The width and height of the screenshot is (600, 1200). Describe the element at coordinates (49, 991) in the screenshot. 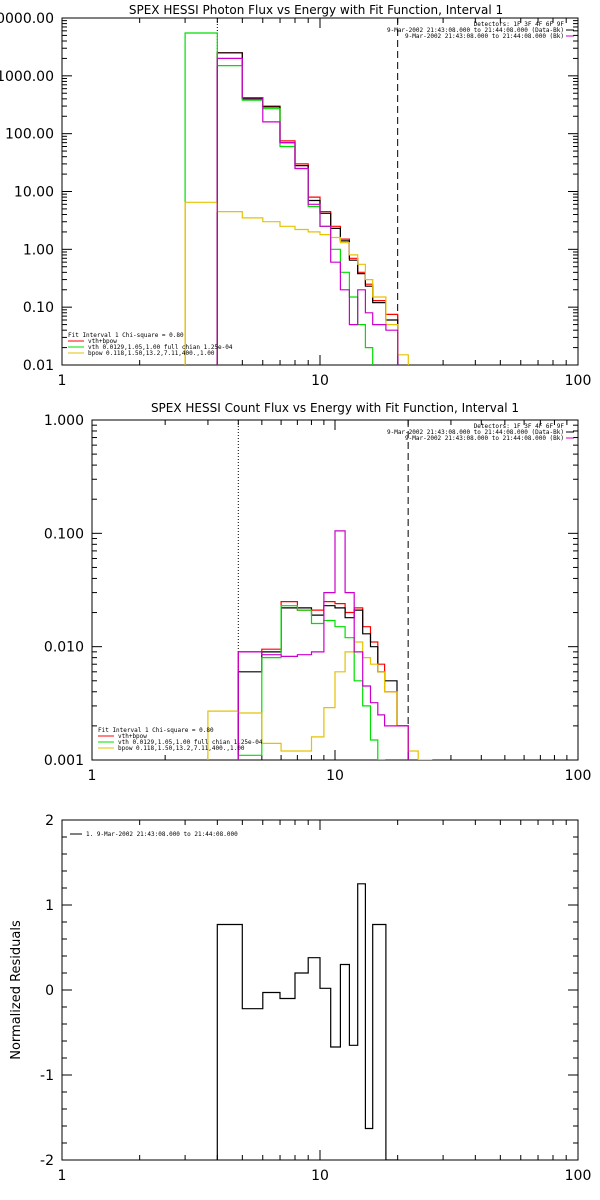

I see `y-tick-label: 0` at that location.